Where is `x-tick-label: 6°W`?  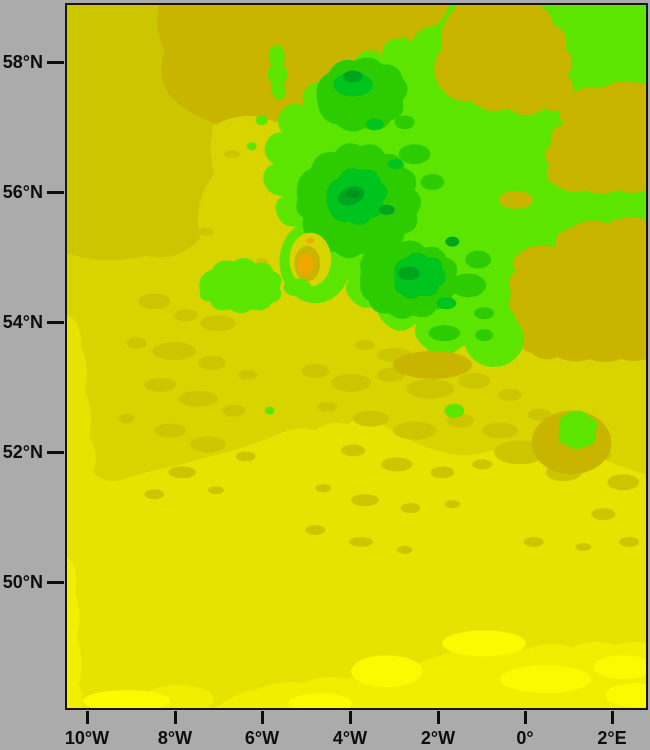 x-tick-label: 6°W is located at coordinates (262, 738).